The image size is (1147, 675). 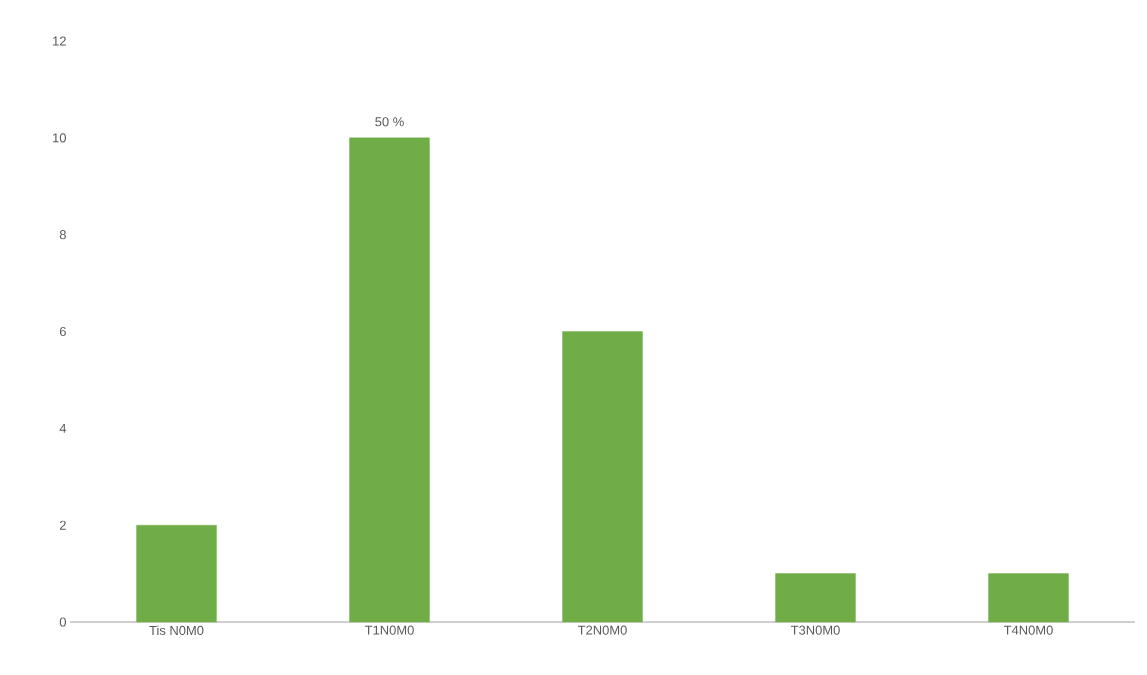 What do you see at coordinates (602, 630) in the screenshot?
I see `x-tick-label: T2N0M0` at bounding box center [602, 630].